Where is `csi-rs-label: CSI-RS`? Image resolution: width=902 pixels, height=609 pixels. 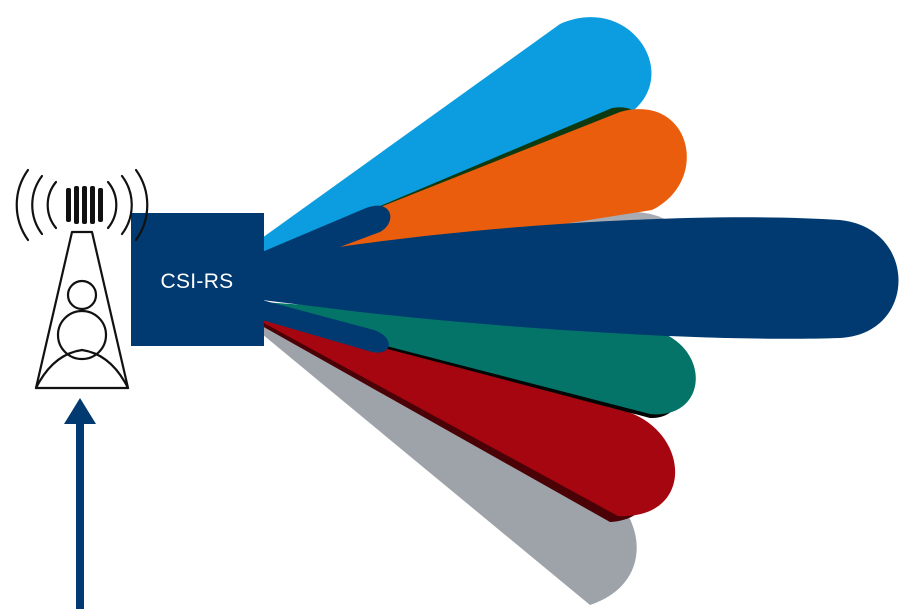
csi-rs-label: CSI-RS is located at coordinates (197, 281).